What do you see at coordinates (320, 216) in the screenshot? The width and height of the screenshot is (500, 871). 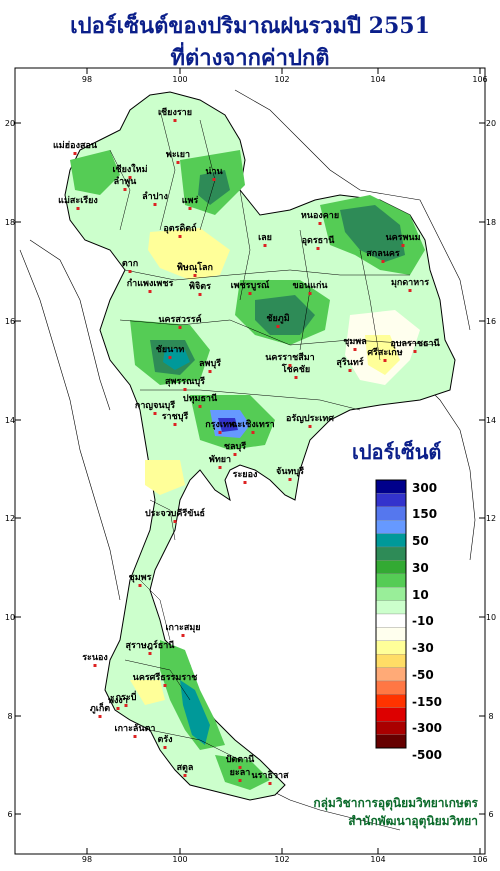 I see `province-label: หนองคาย` at bounding box center [320, 216].